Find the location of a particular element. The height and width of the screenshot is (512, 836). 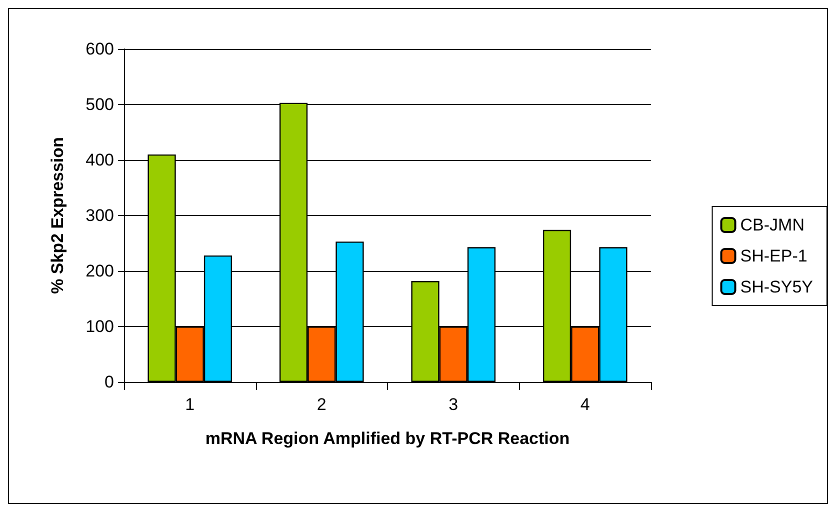

x-axis-title: mRNA Region Amplified by RT-PCR Reaction is located at coordinates (387, 438).